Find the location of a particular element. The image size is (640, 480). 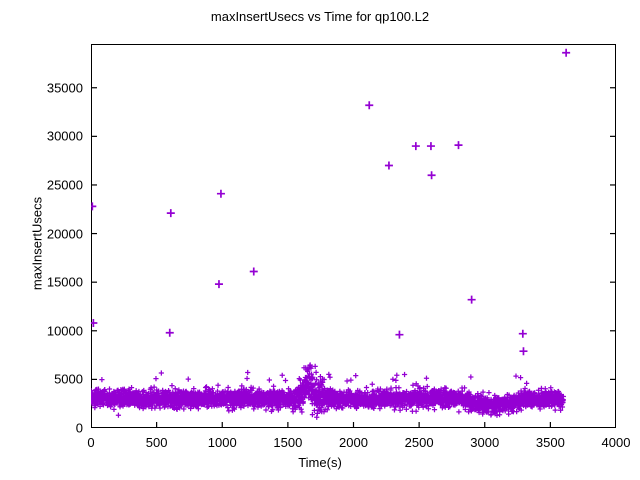

chart-title: maxInsertUsecs vs Time for qp100.L2 is located at coordinates (320, 16).